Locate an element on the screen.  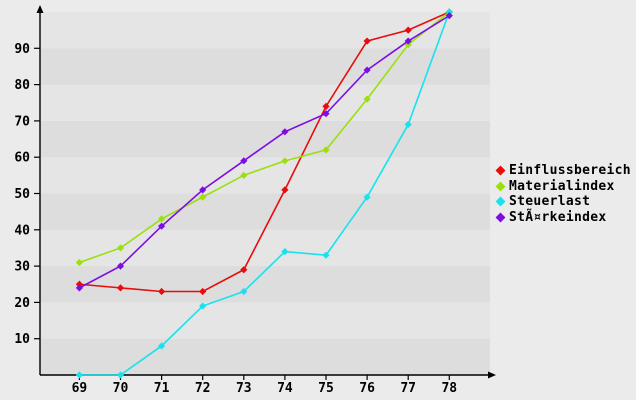
y-tick-label: 70 is located at coordinates (22, 121).